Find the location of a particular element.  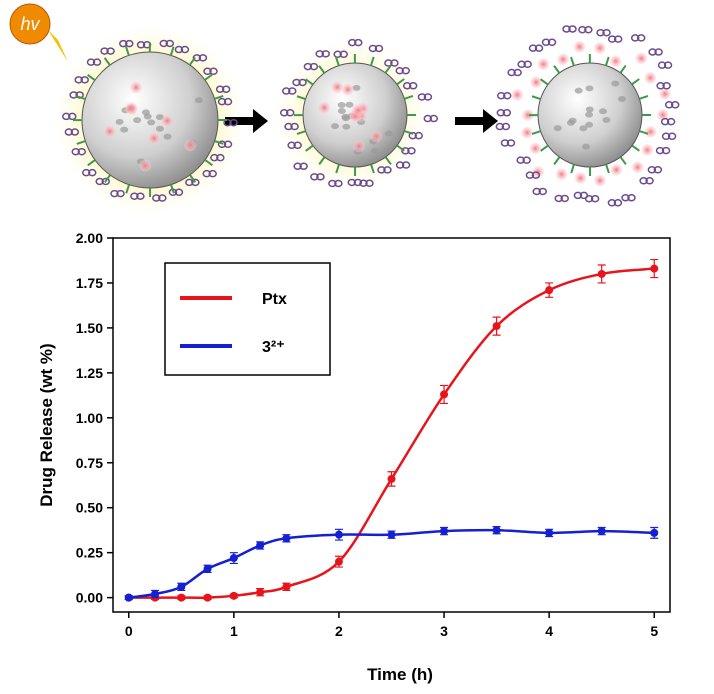

legend is located at coordinates (247, 319).